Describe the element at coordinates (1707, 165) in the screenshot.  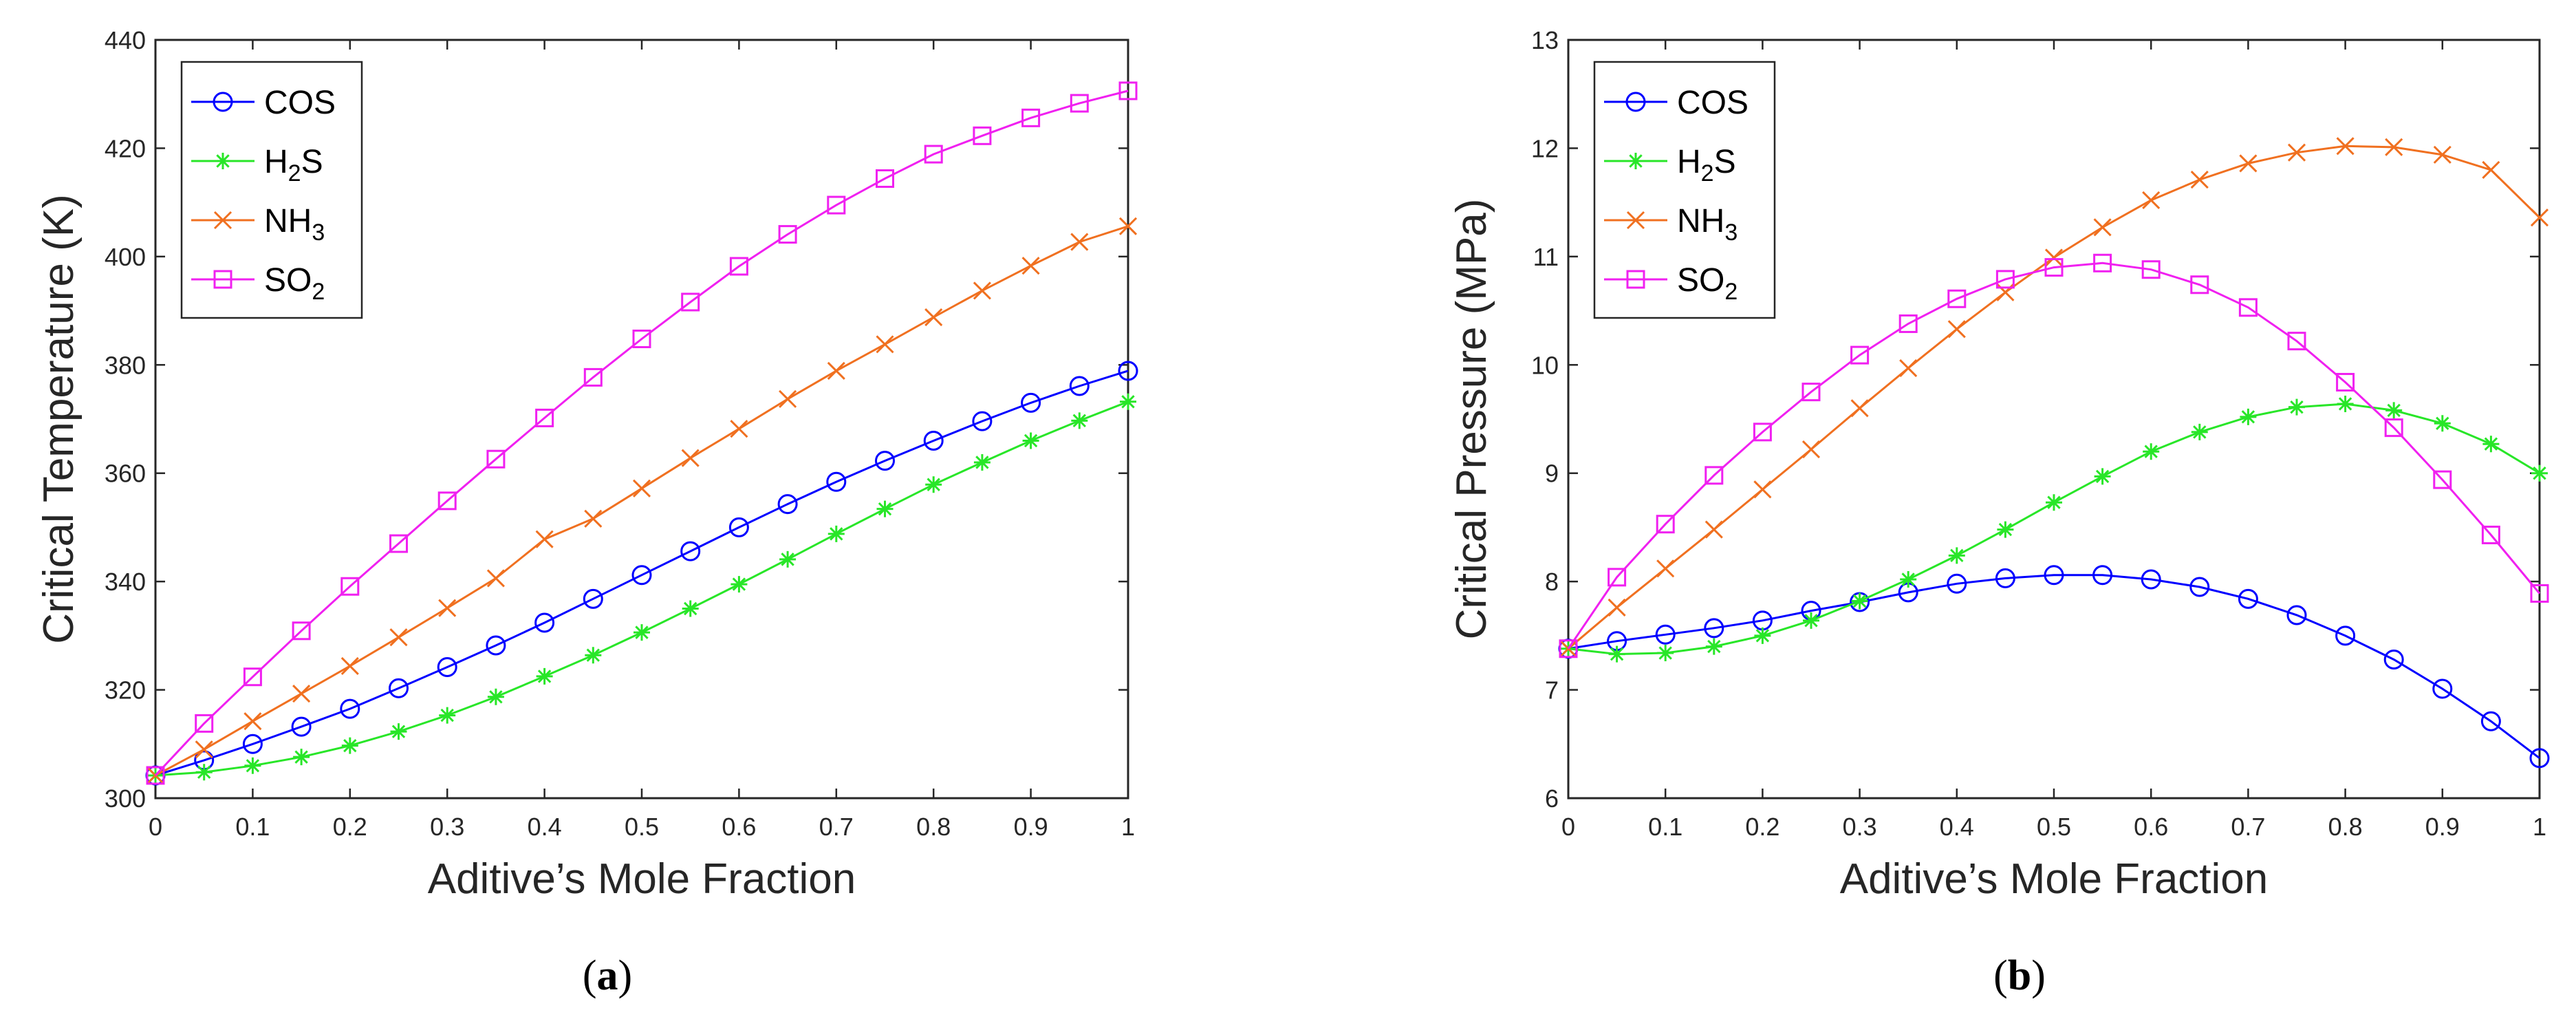
I see `legend-label: H2S` at that location.